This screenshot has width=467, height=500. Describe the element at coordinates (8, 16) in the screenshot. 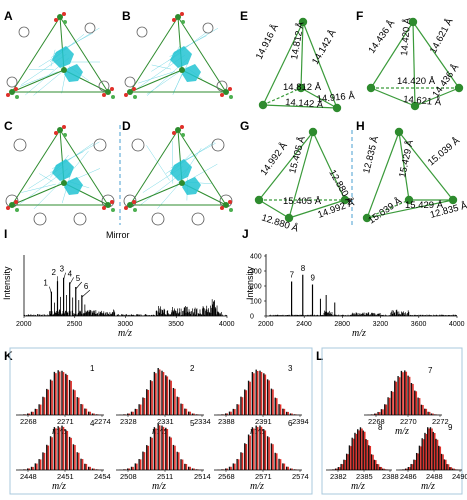

I see `panel-label-a: A` at that location.